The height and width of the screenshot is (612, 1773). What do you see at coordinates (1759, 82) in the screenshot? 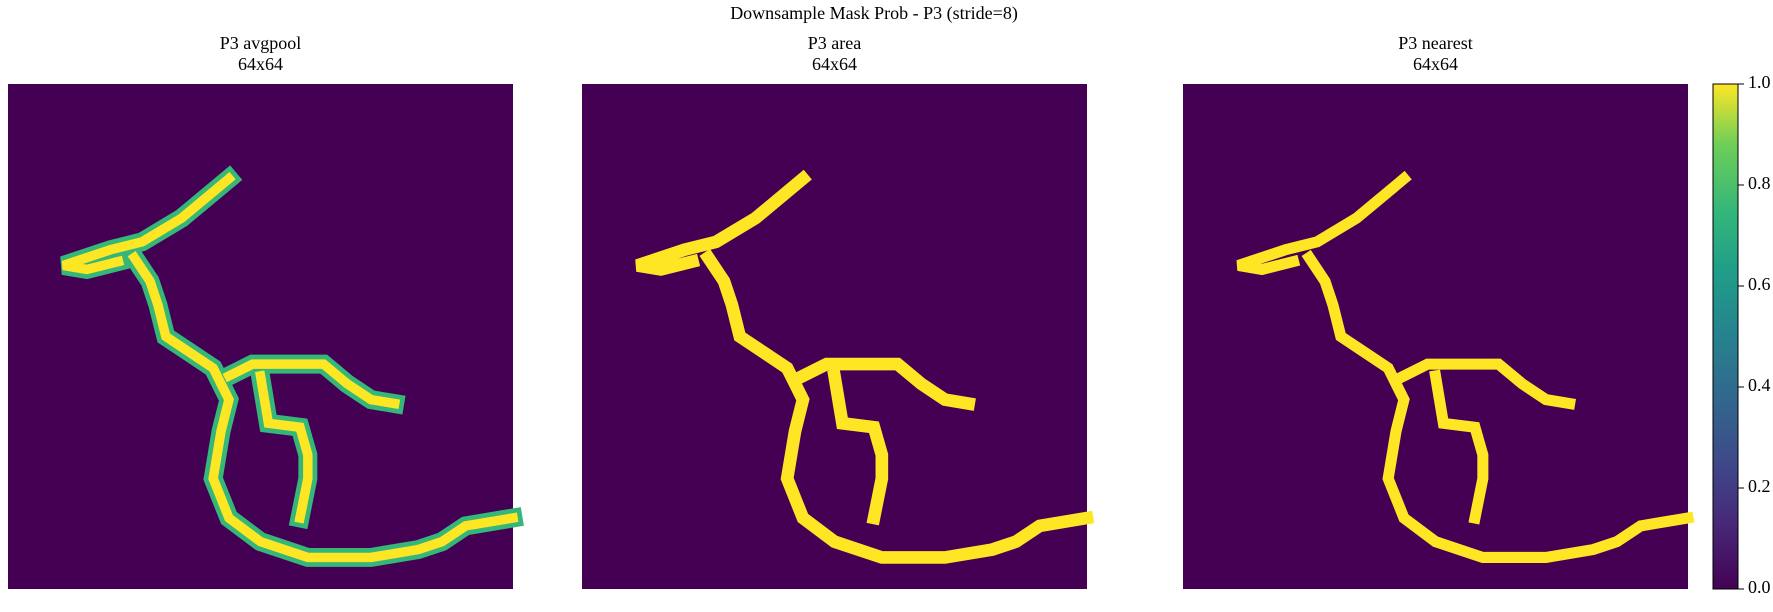
I see `colorbar-tick-label: 1.0` at bounding box center [1759, 82].